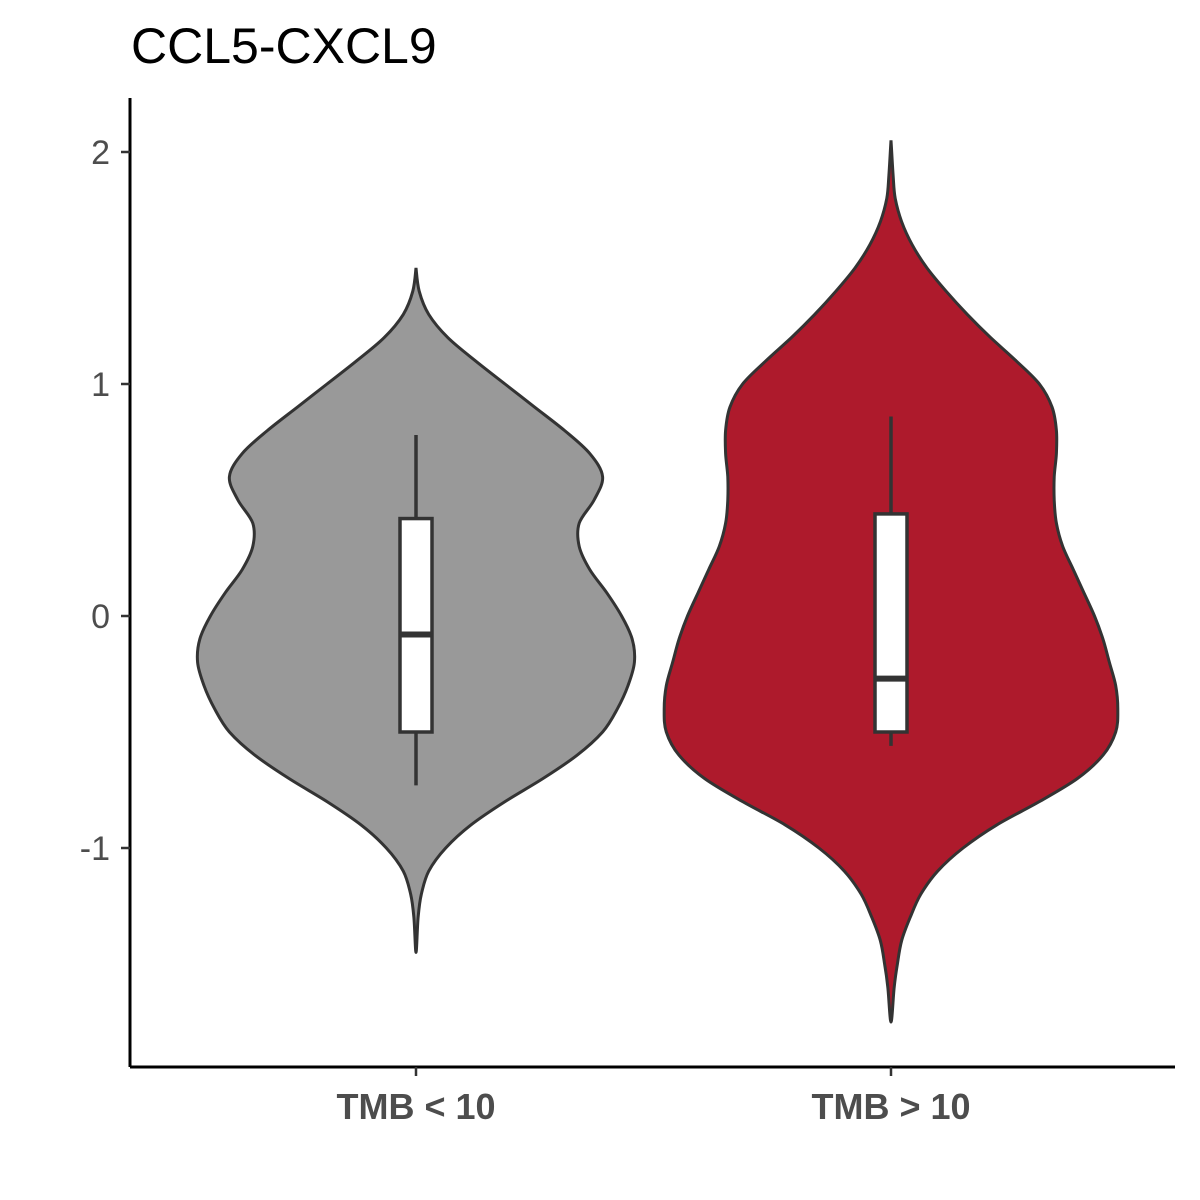 This screenshot has width=1200, height=1200. I want to click on x-tick-label: TMB > 10, so click(890, 1106).